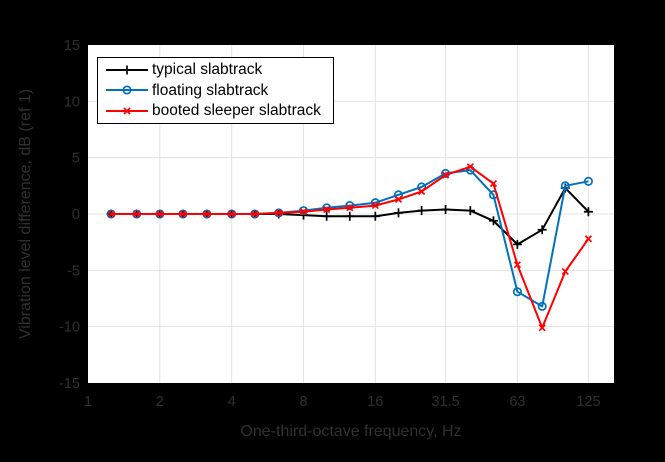 Image resolution: width=665 pixels, height=462 pixels. What do you see at coordinates (72, 102) in the screenshot?
I see `y-tick-label: 10` at bounding box center [72, 102].